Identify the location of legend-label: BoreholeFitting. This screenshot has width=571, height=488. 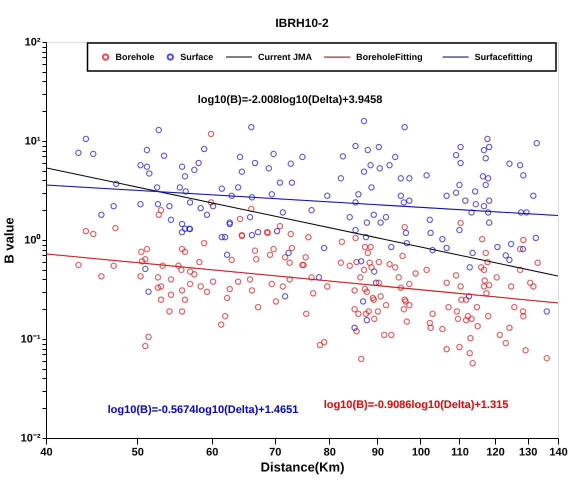
(389, 57).